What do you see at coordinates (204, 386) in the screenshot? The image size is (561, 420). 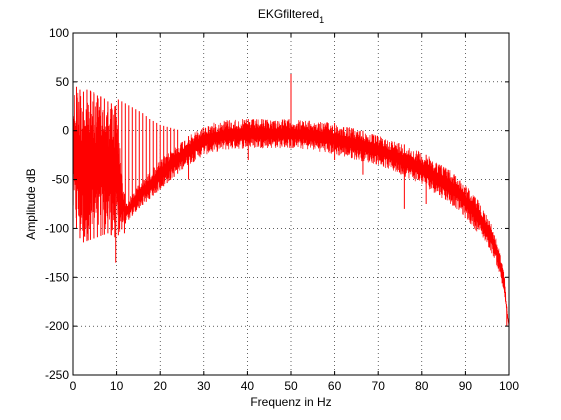 I see `x-tick-label: 30` at bounding box center [204, 386].